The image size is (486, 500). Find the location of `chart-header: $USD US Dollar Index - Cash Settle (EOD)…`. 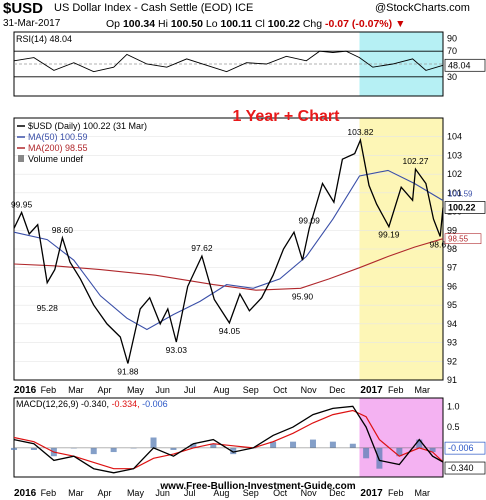

chart-header: $USD US Dollar Index - Cash Settle (EOD)… is located at coordinates (243, 16).